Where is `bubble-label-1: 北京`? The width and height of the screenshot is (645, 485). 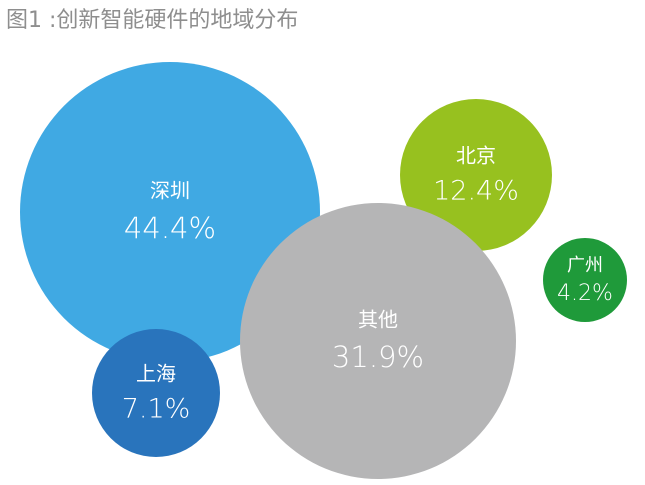
bubble-label-1: 北京 is located at coordinates (476, 156).